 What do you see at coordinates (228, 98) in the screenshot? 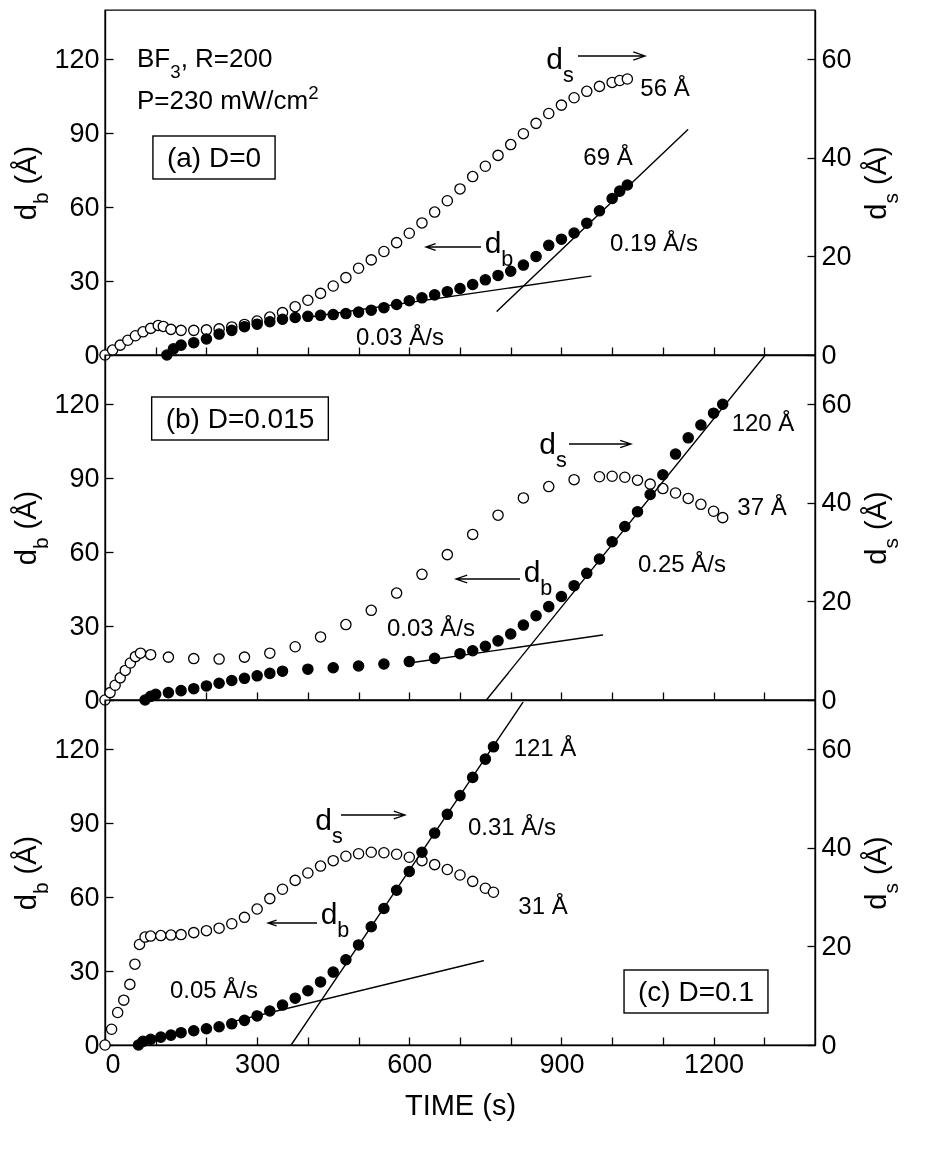
I see `annotation: P=230 mW/cm$^{2}$` at bounding box center [228, 98].